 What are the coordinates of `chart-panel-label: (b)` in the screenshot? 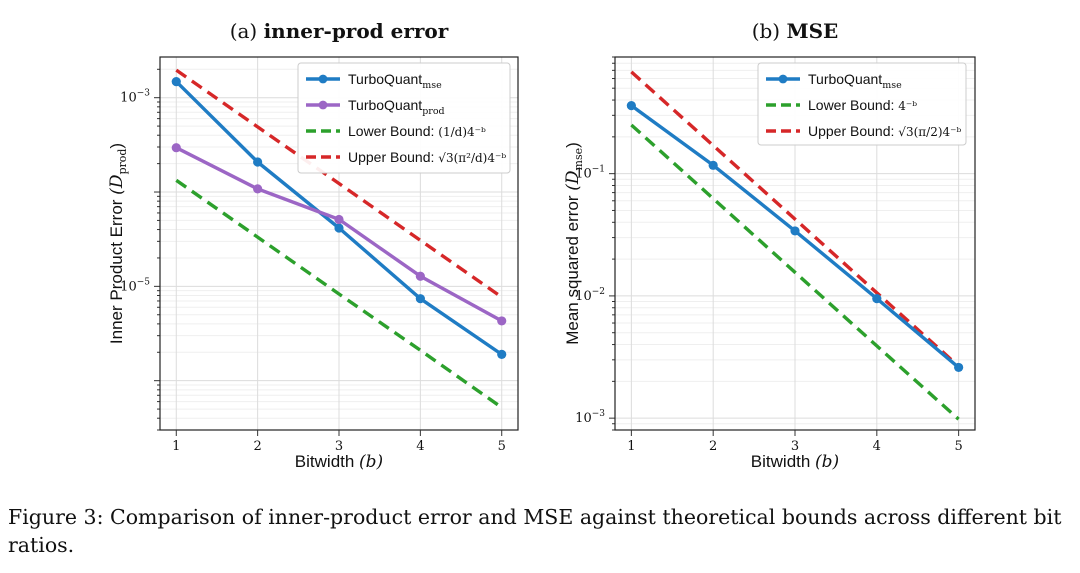 It's located at (769, 31).